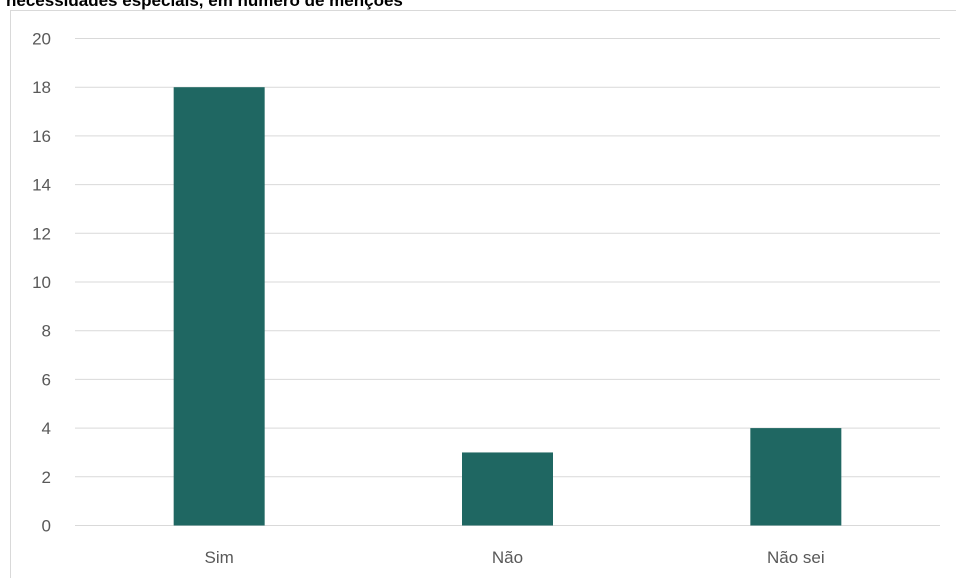 The width and height of the screenshot is (958, 580). Describe the element at coordinates (46, 477) in the screenshot. I see `y-tick-label: 2` at that location.